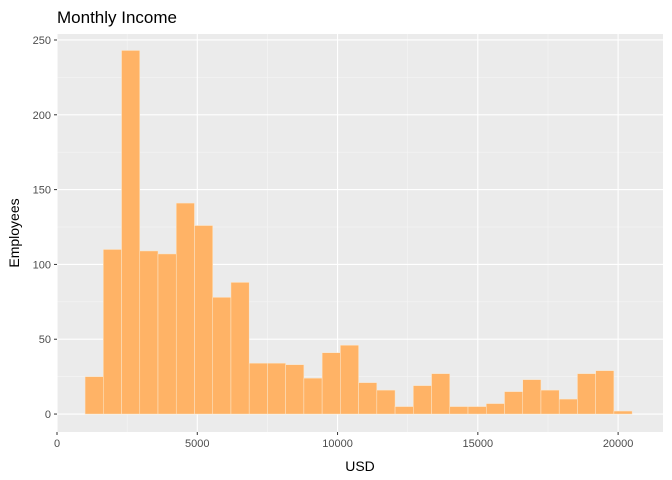  Describe the element at coordinates (42, 265) in the screenshot. I see `y-tick-label: 100` at that location.